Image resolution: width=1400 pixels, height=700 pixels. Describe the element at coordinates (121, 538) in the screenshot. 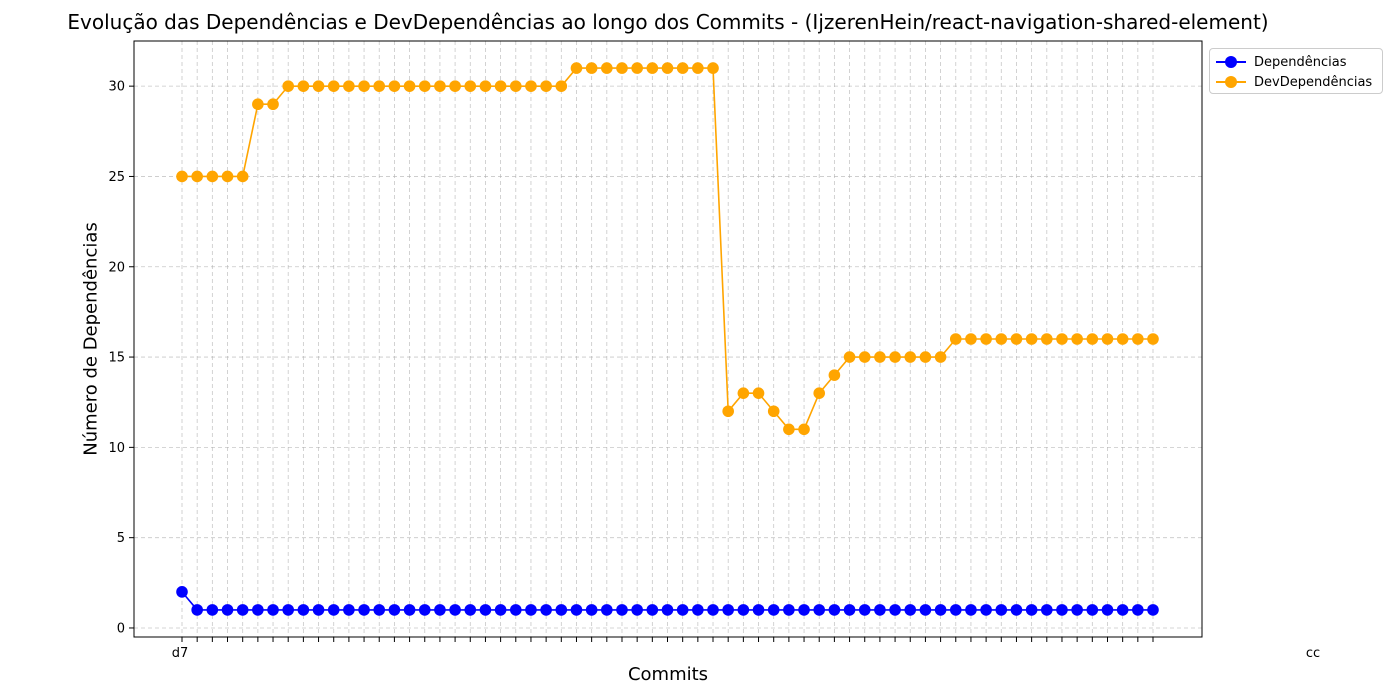

I see `y-tick-label: 5` at that location.